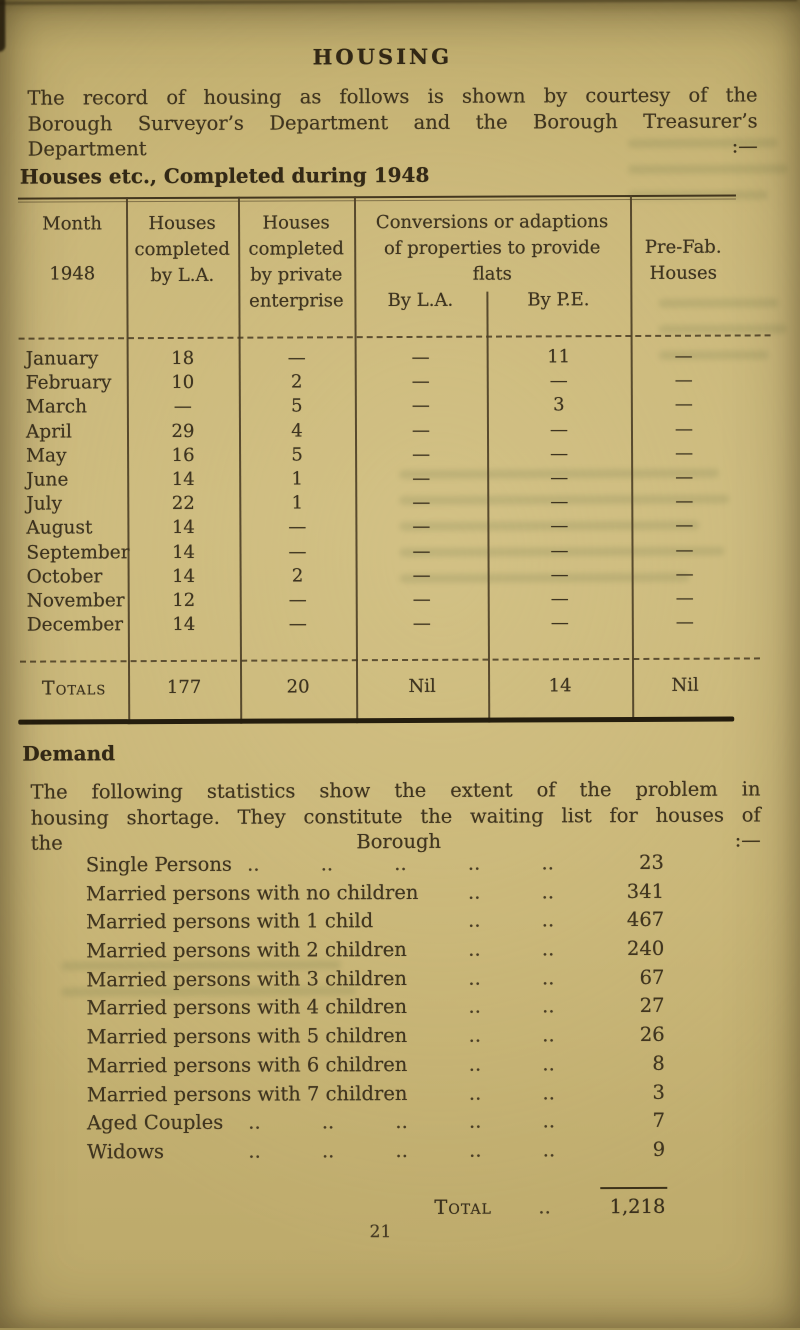 This screenshot has width=800, height=1330. What do you see at coordinates (652, 1006) in the screenshot?
I see `waiting-list-value: 27` at bounding box center [652, 1006].